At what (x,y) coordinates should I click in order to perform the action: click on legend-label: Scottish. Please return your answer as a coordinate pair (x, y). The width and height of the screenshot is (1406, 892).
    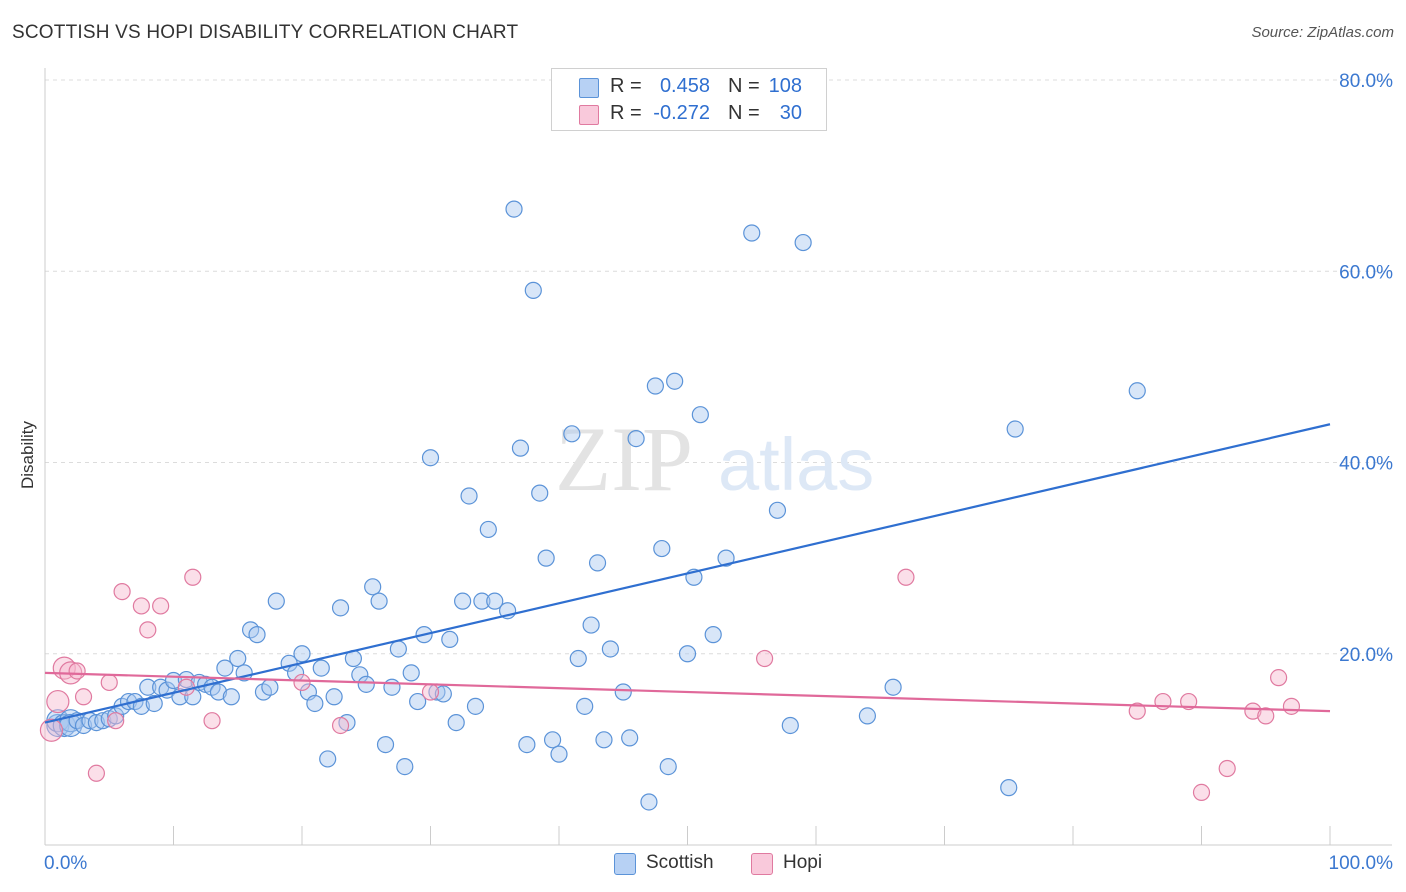
    Looking at the image, I should click on (680, 862).